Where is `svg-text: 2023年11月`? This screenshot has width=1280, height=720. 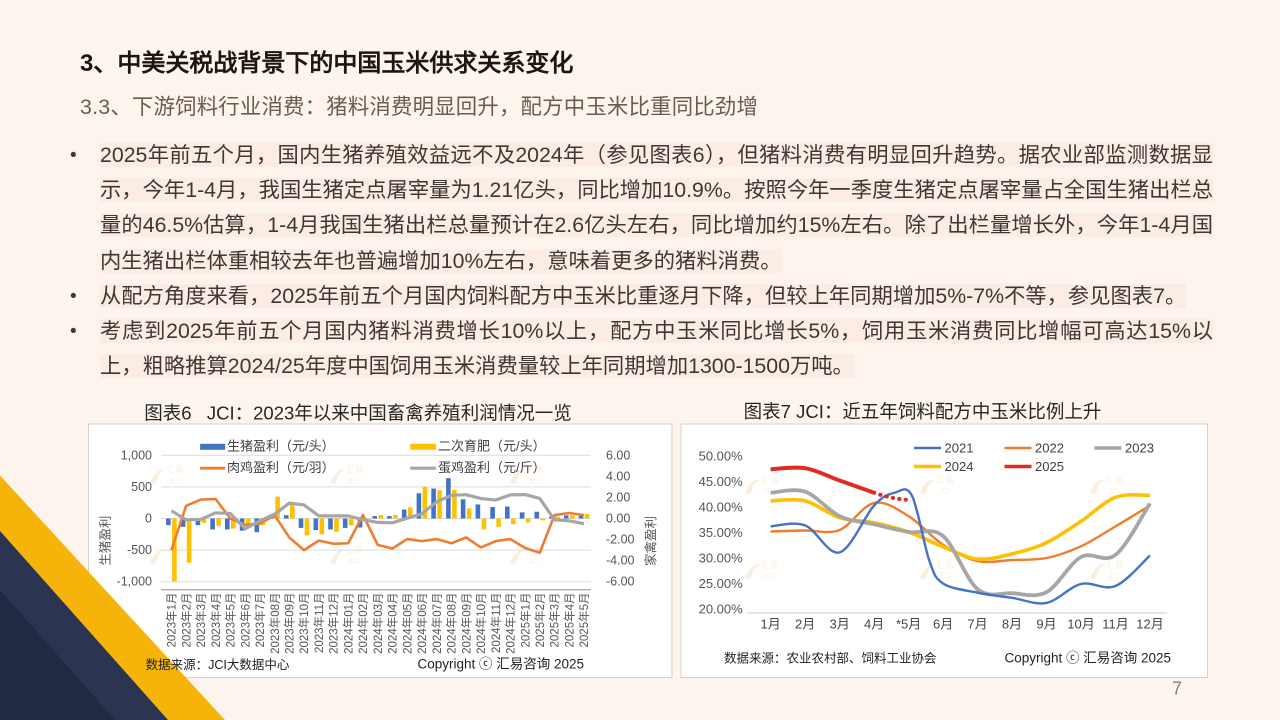
svg-text: 2023年11月 is located at coordinates (319, 623).